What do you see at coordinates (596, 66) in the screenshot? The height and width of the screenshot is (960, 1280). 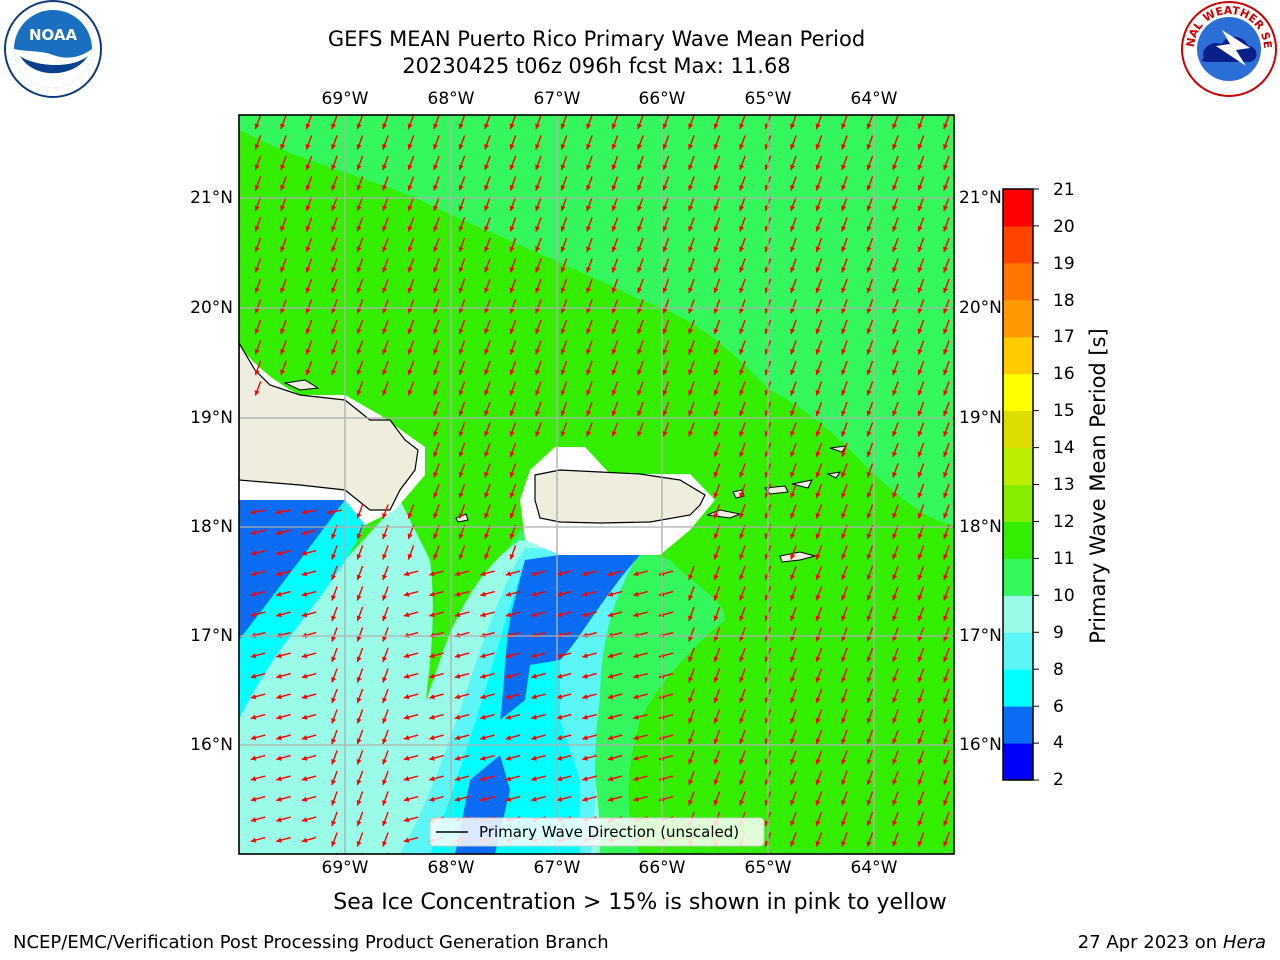 I see `chart-subtitle: 20230425 t06z 096h fcst Max: 11.68` at bounding box center [596, 66].